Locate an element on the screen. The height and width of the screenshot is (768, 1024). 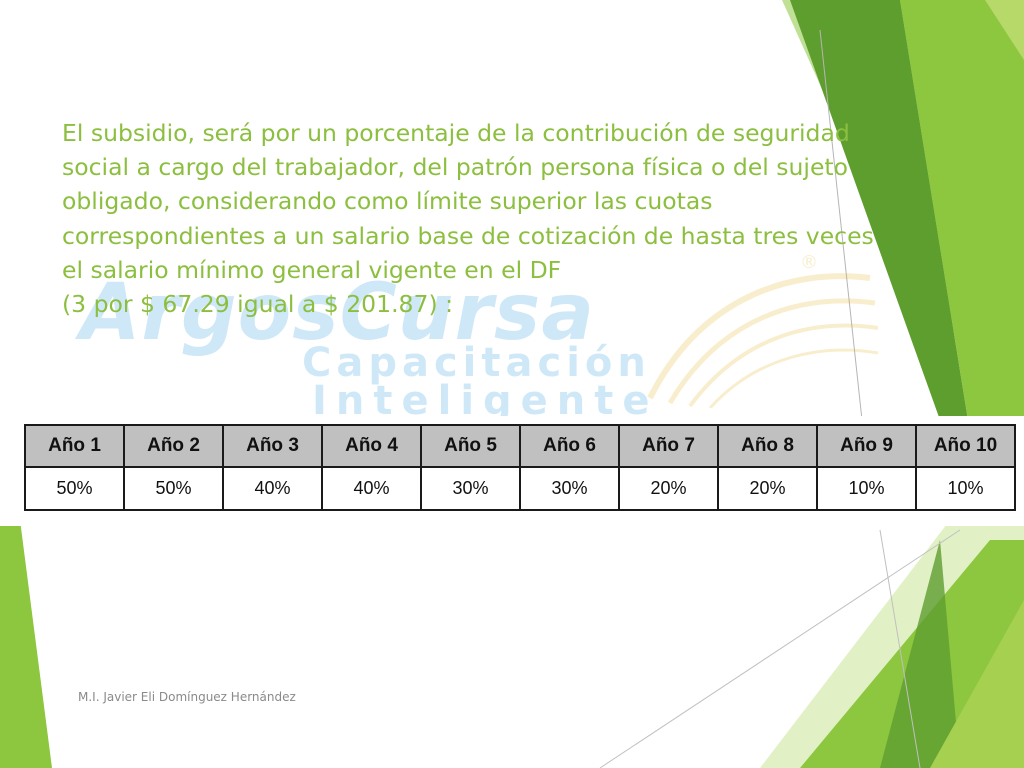
table-header-cell: Año 7 is located at coordinates (668, 446).